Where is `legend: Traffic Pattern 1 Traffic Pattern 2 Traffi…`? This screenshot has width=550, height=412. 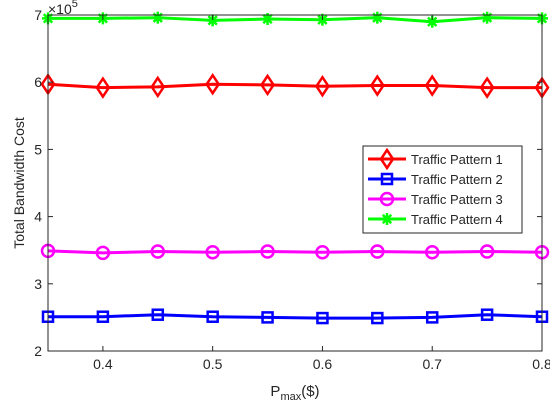 legend: Traffic Pattern 1 Traffic Pattern 2 Traffi… is located at coordinates (442, 189).